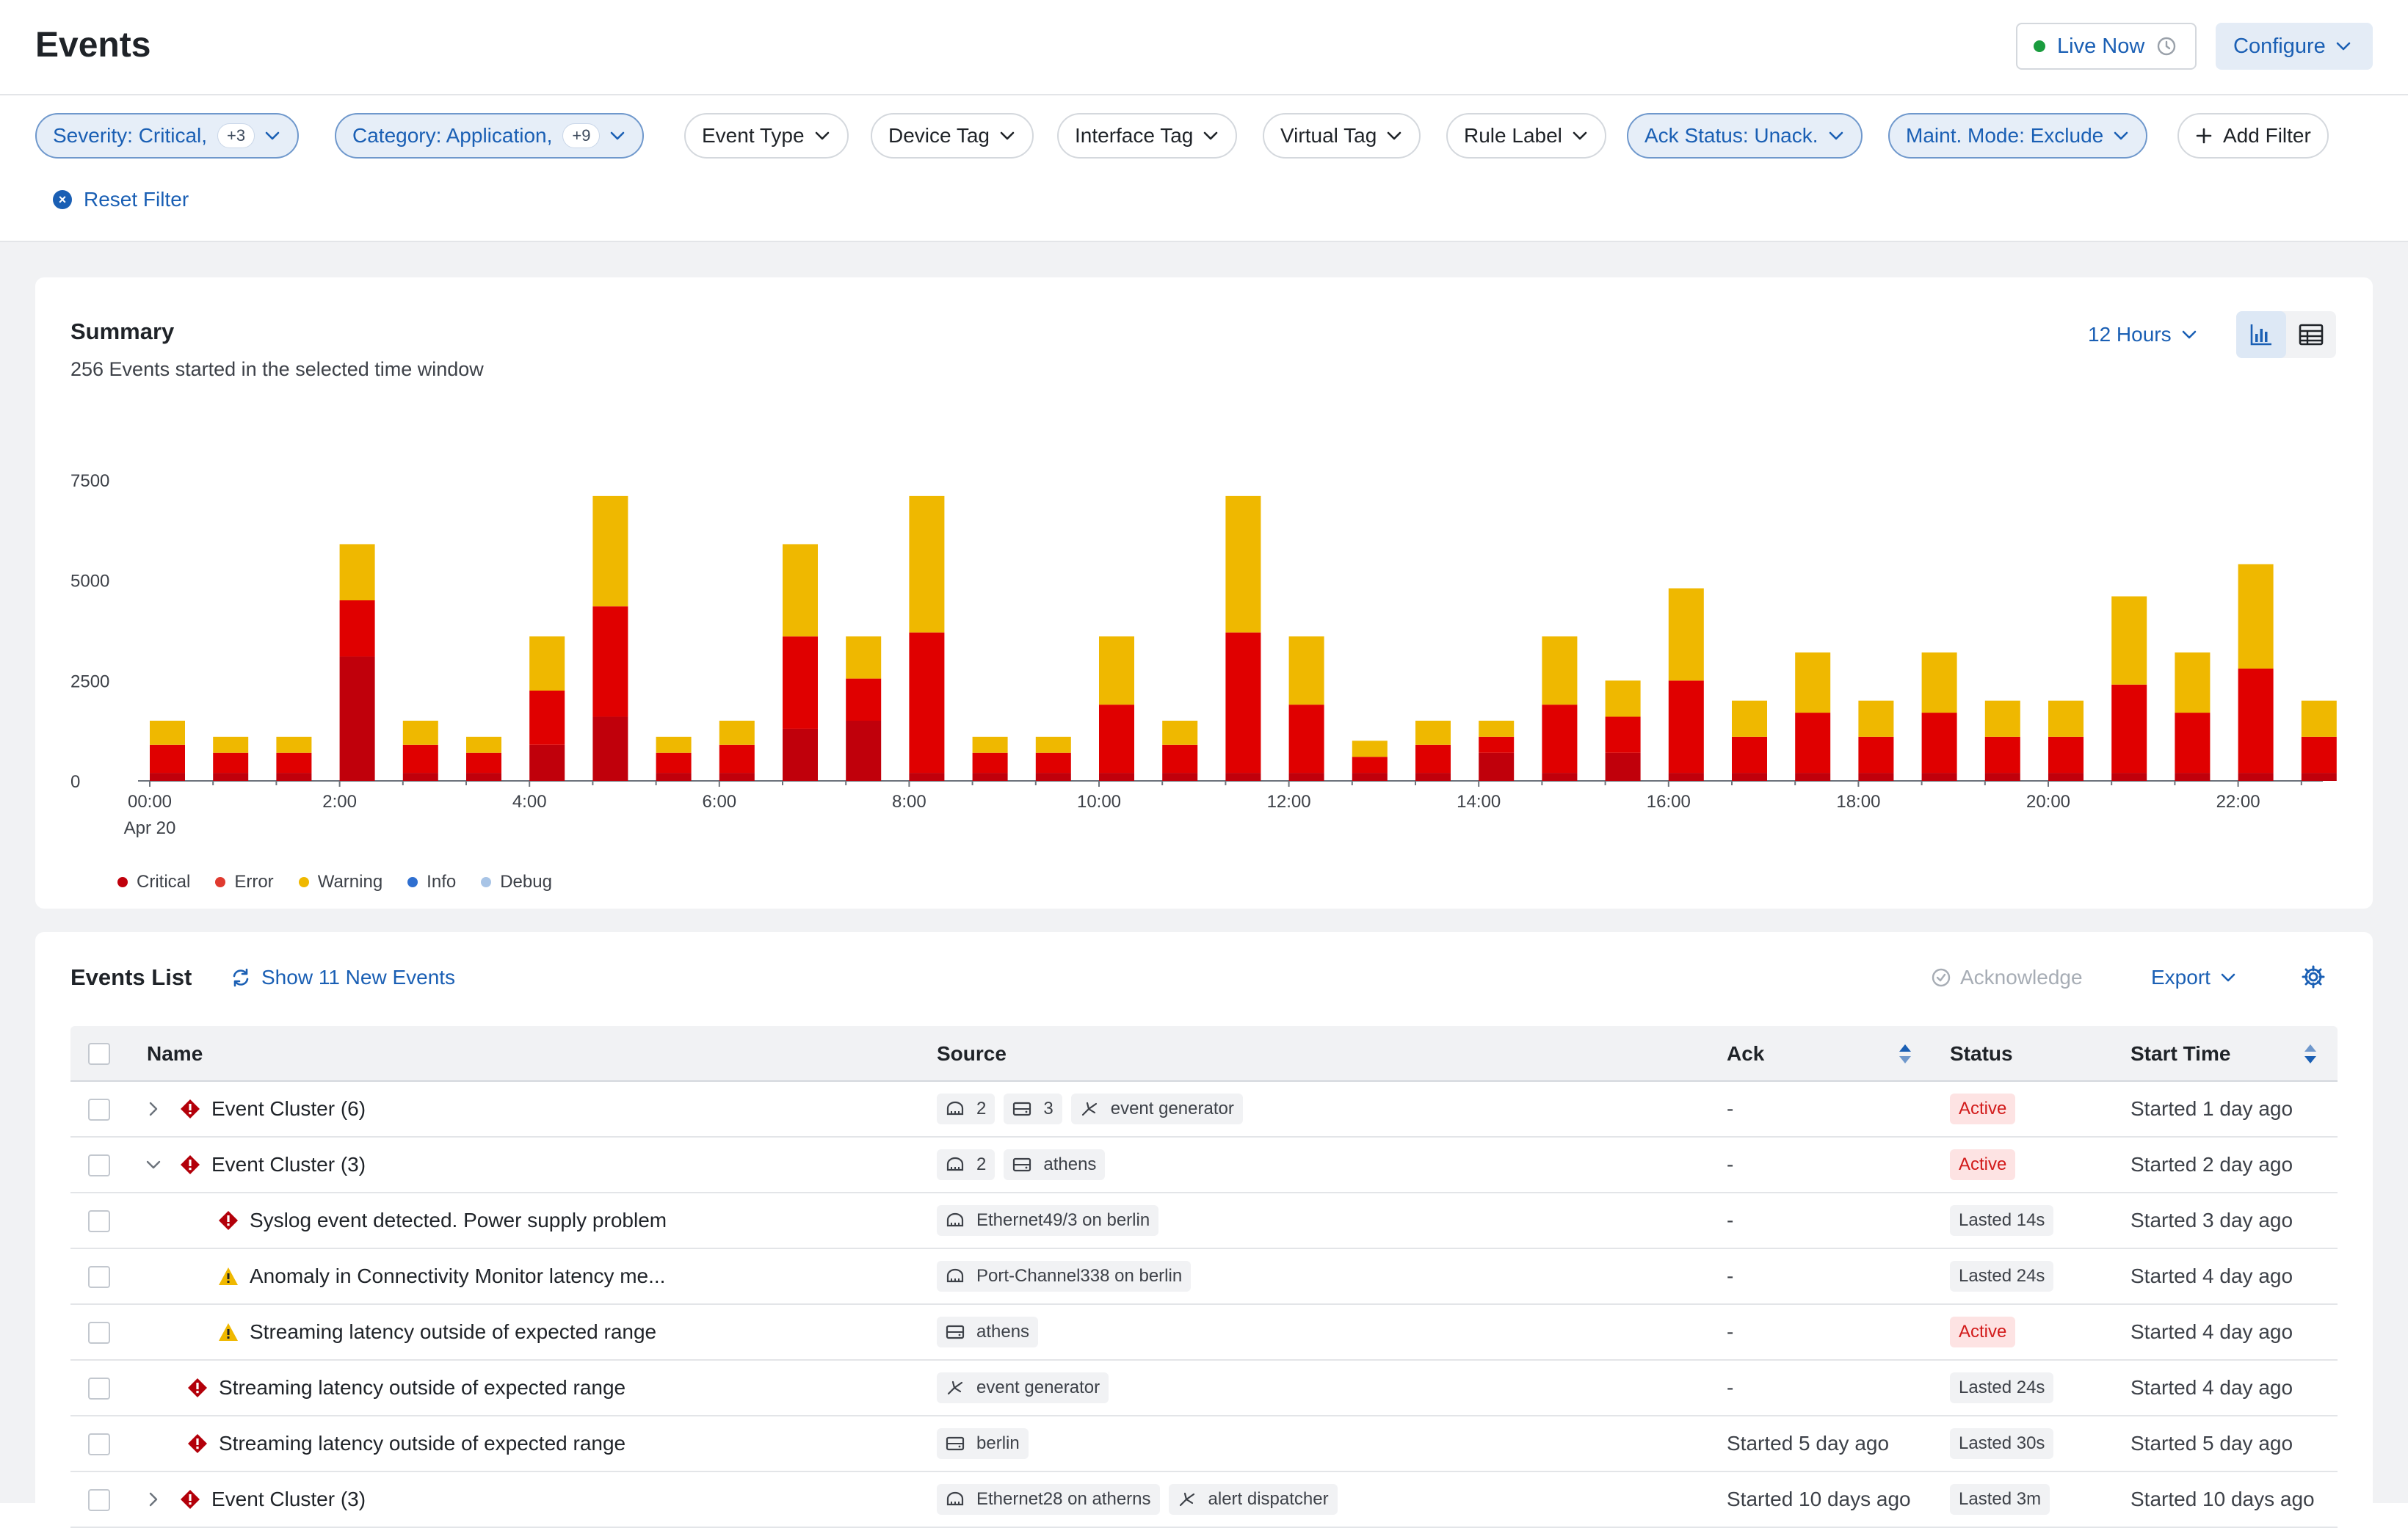  What do you see at coordinates (2018, 136) in the screenshot?
I see `filter-chip-maint-mode: Maint. Mode: Exclude` at bounding box center [2018, 136].